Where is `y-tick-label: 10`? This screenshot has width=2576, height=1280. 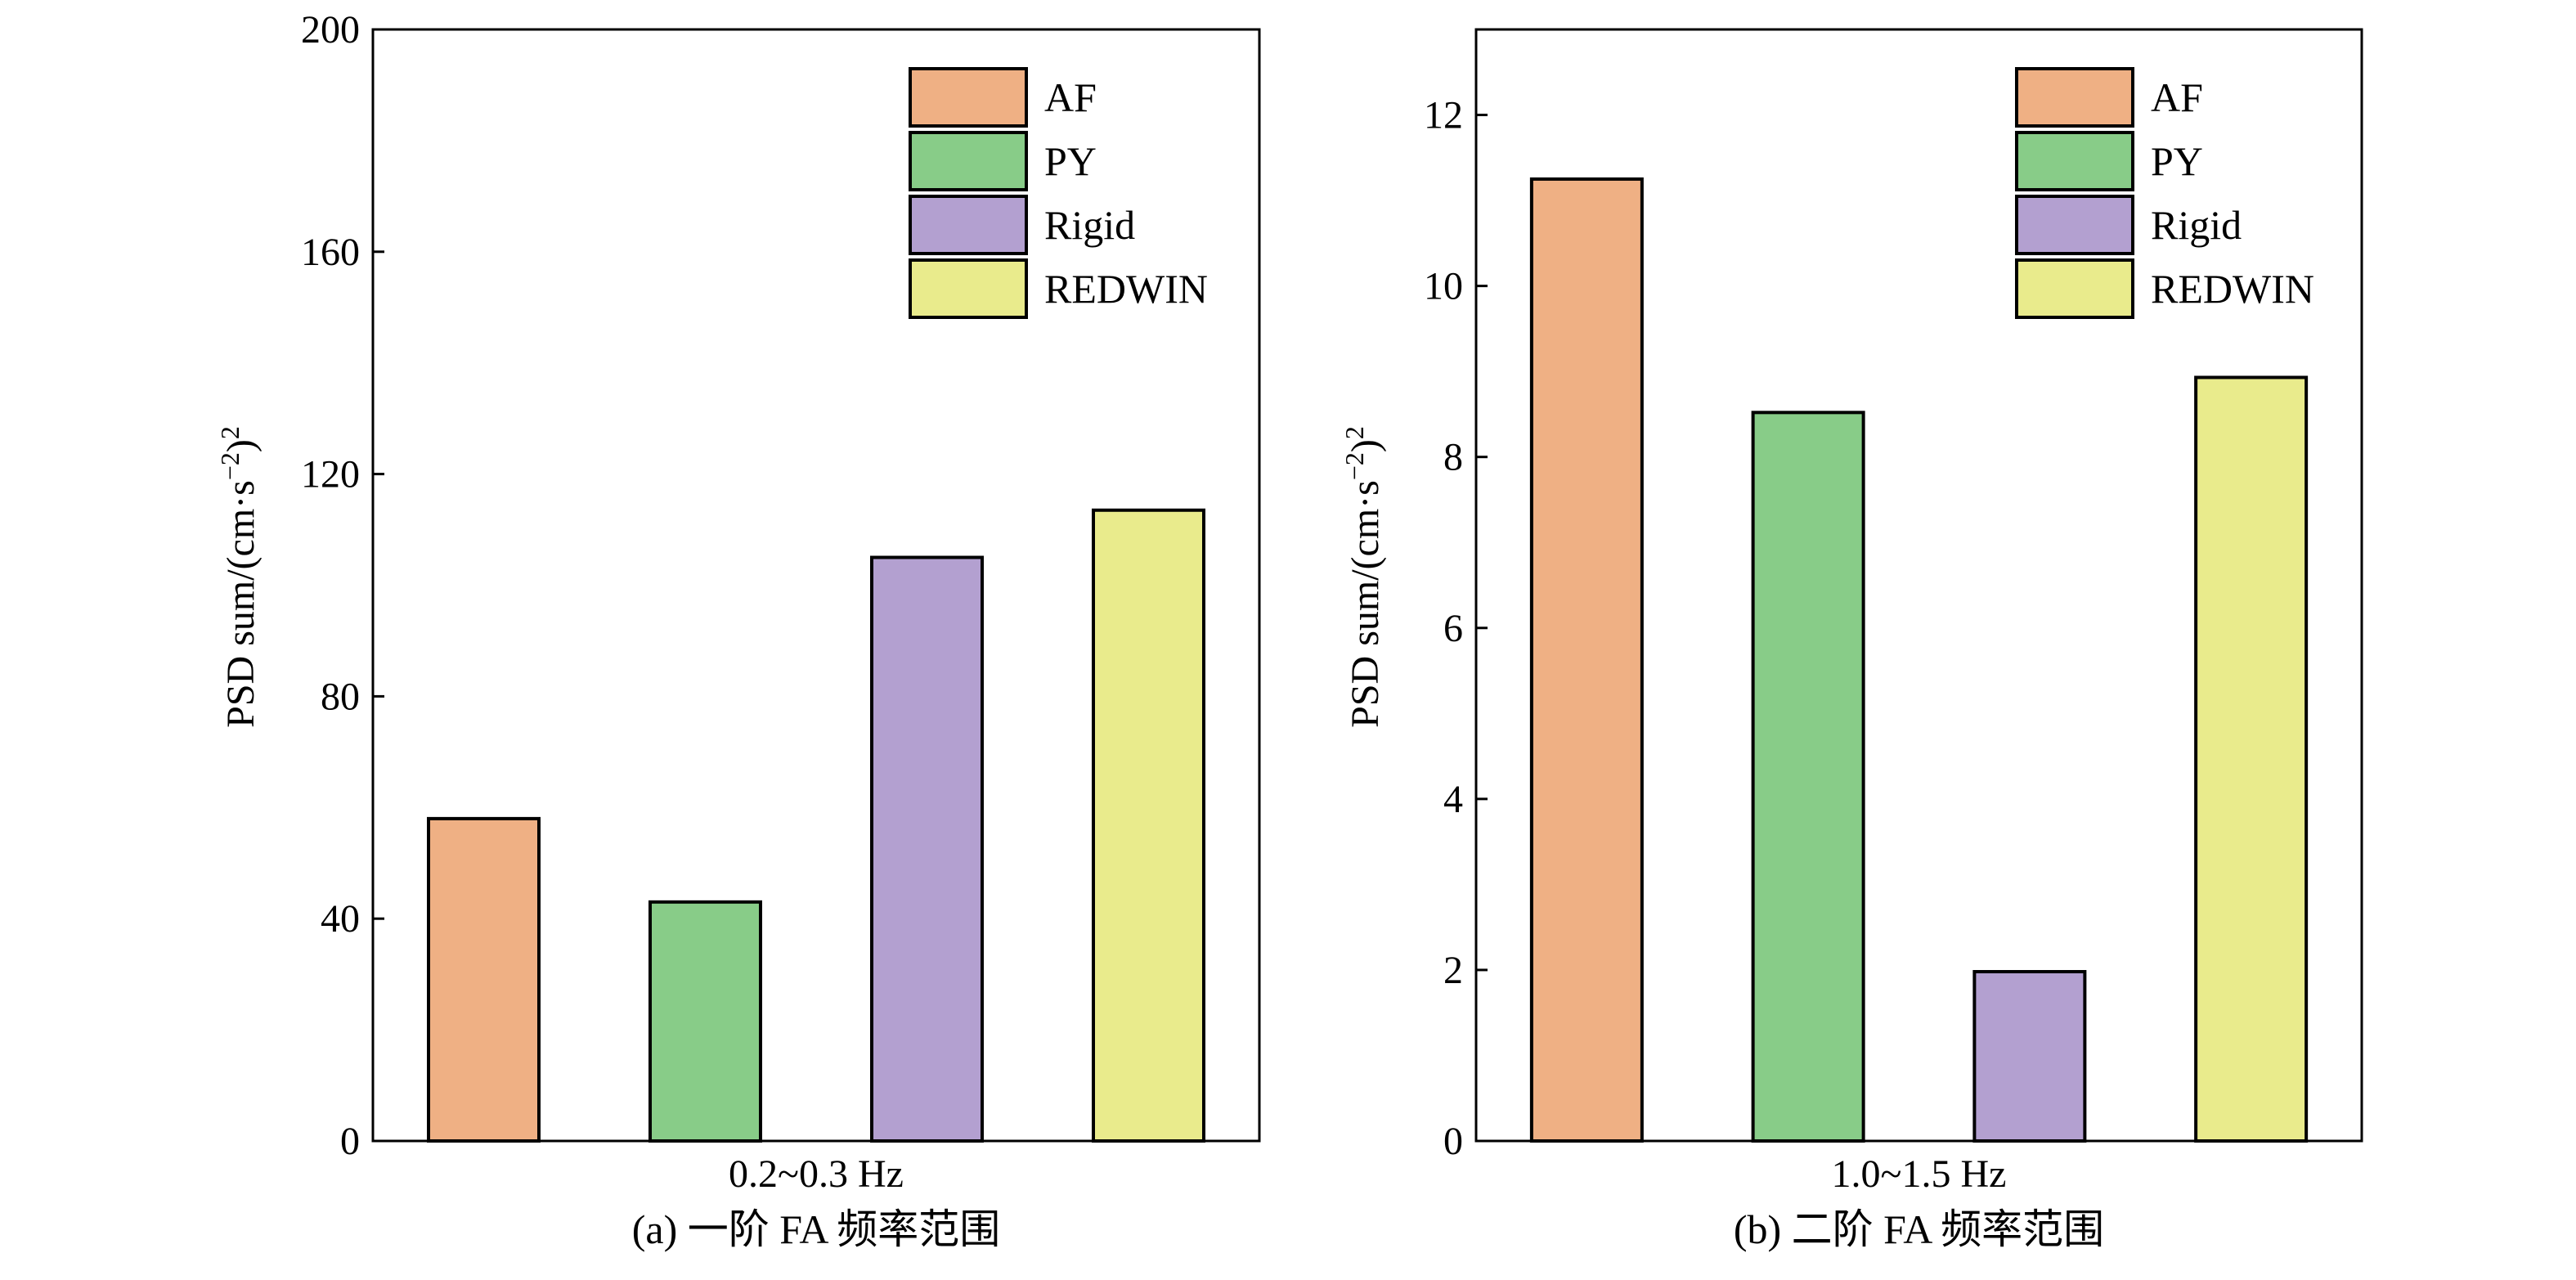 y-tick-label: 10 is located at coordinates (1443, 286).